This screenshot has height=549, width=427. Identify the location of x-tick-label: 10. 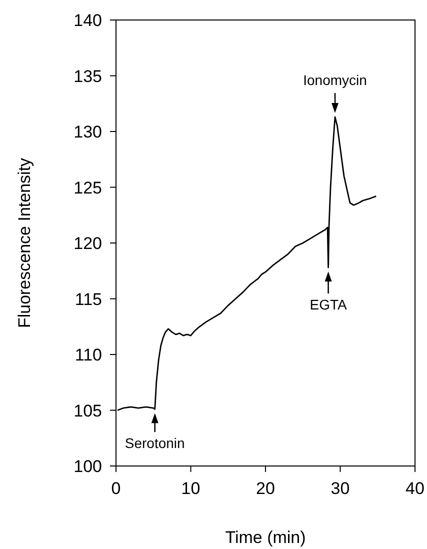
(190, 488).